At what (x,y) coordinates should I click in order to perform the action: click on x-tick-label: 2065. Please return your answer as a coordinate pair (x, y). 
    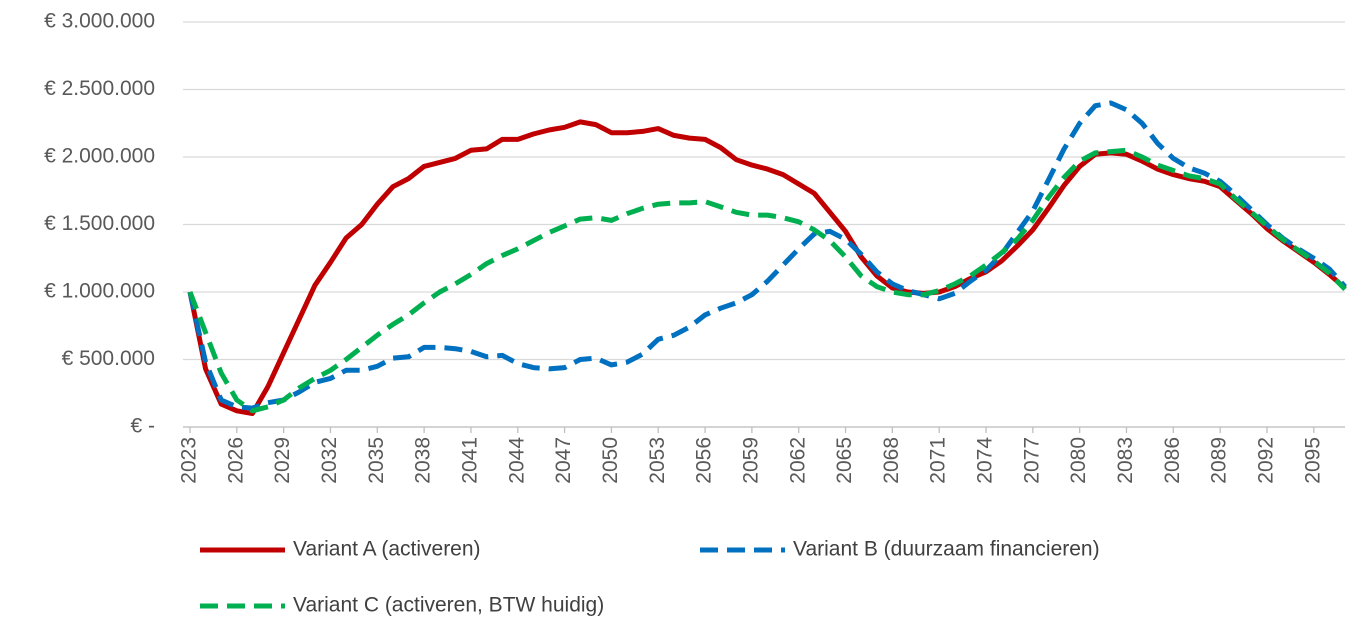
    Looking at the image, I should click on (844, 460).